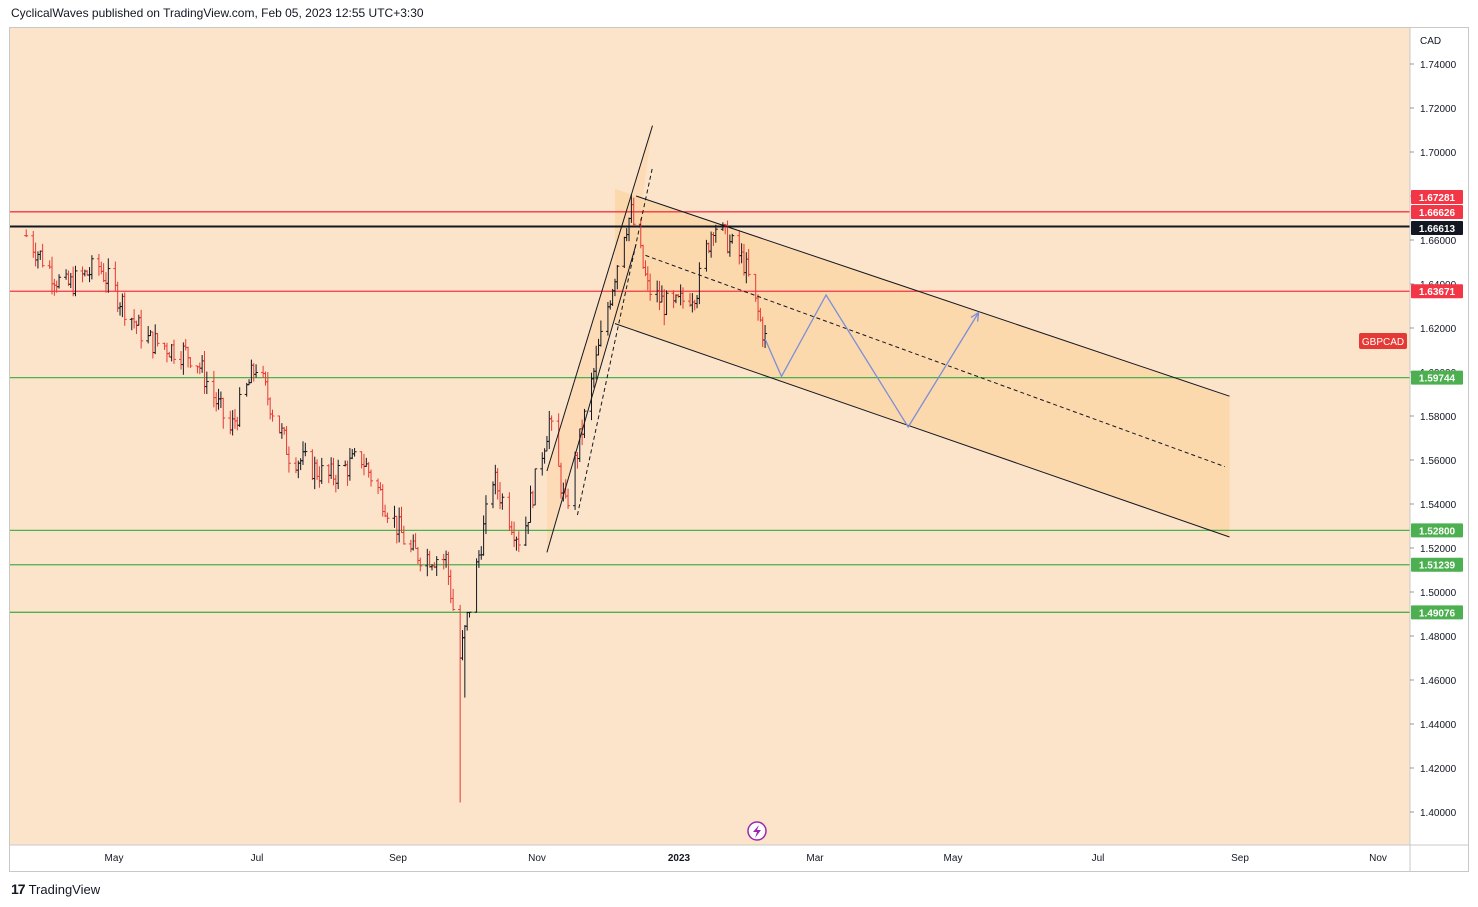  I want to click on y-tick-label: 1.72000, so click(1438, 109).